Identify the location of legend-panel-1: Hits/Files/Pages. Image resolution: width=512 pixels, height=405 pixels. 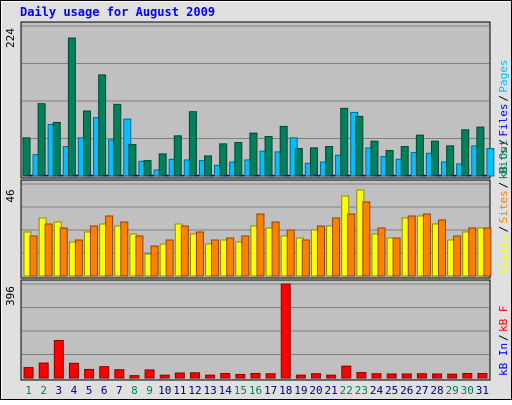
(503, 116).